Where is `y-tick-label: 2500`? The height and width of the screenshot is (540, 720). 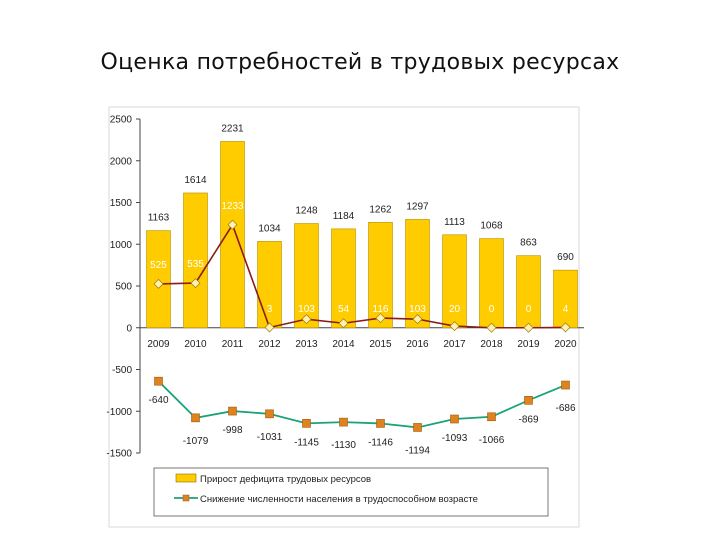
y-tick-label: 2500 is located at coordinates (121, 120).